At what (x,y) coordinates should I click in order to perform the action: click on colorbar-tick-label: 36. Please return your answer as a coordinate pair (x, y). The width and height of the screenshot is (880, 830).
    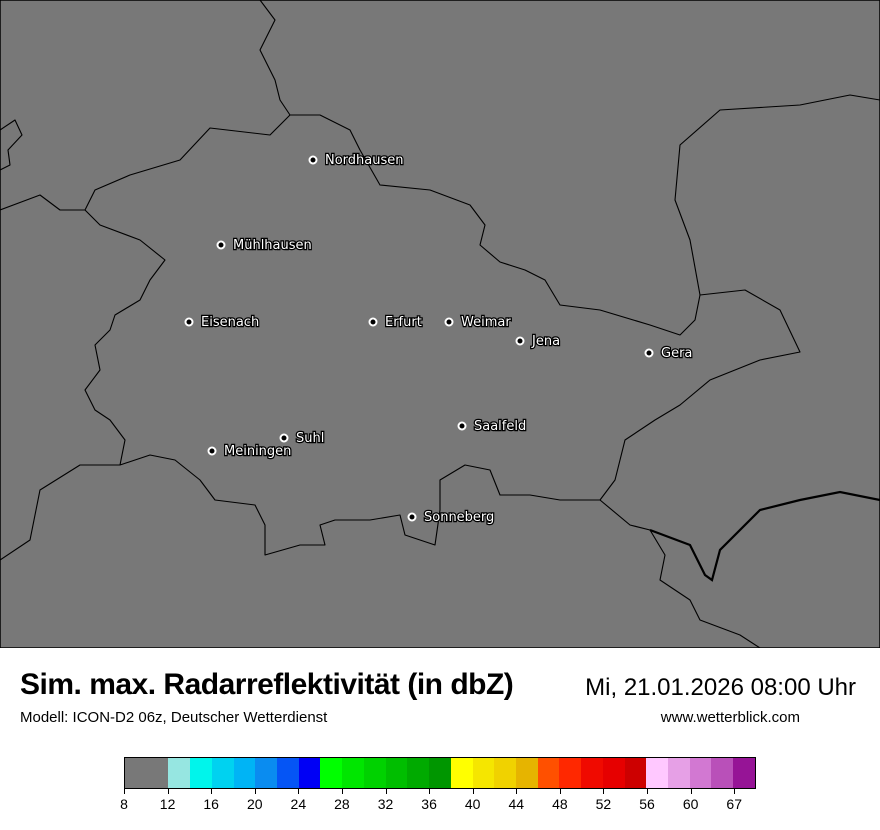
    Looking at the image, I should click on (429, 804).